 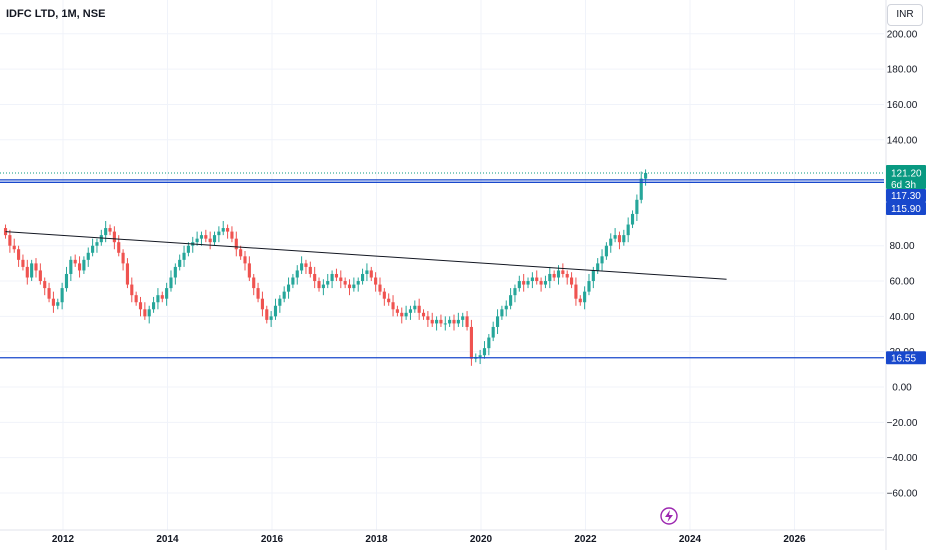 I want to click on x-tick-label: 2024, so click(x=690, y=539).